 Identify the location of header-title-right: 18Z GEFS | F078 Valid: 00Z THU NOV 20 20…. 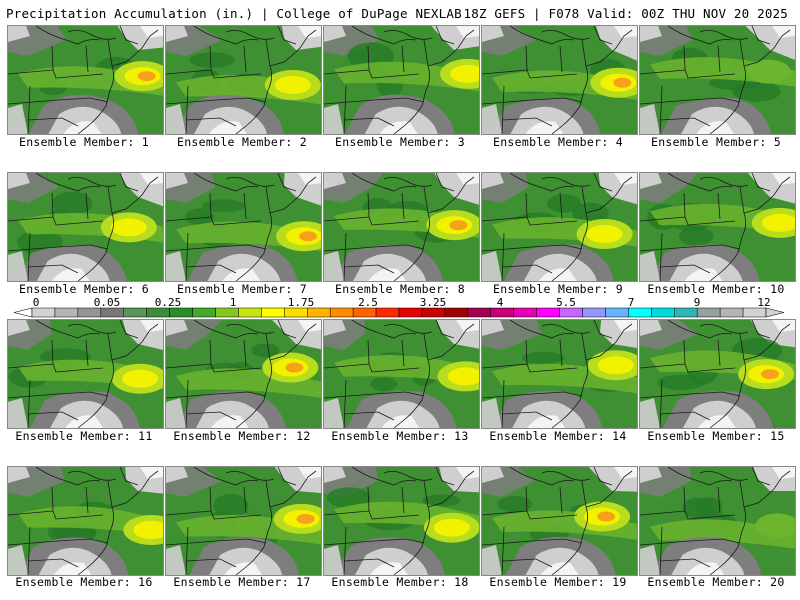
(625, 13).